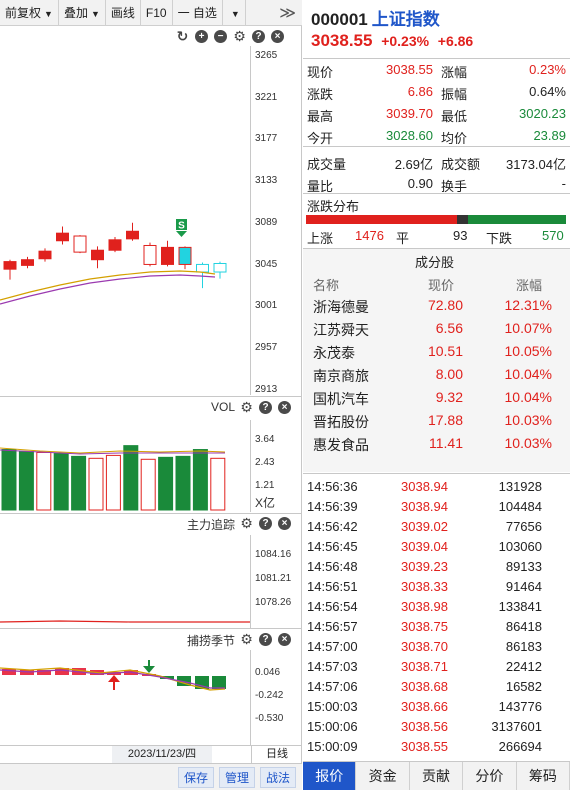 The height and width of the screenshot is (790, 570). What do you see at coordinates (436, 609) in the screenshot?
I see `tick-row: 14:56:54 3038.98 133841` at bounding box center [436, 609].